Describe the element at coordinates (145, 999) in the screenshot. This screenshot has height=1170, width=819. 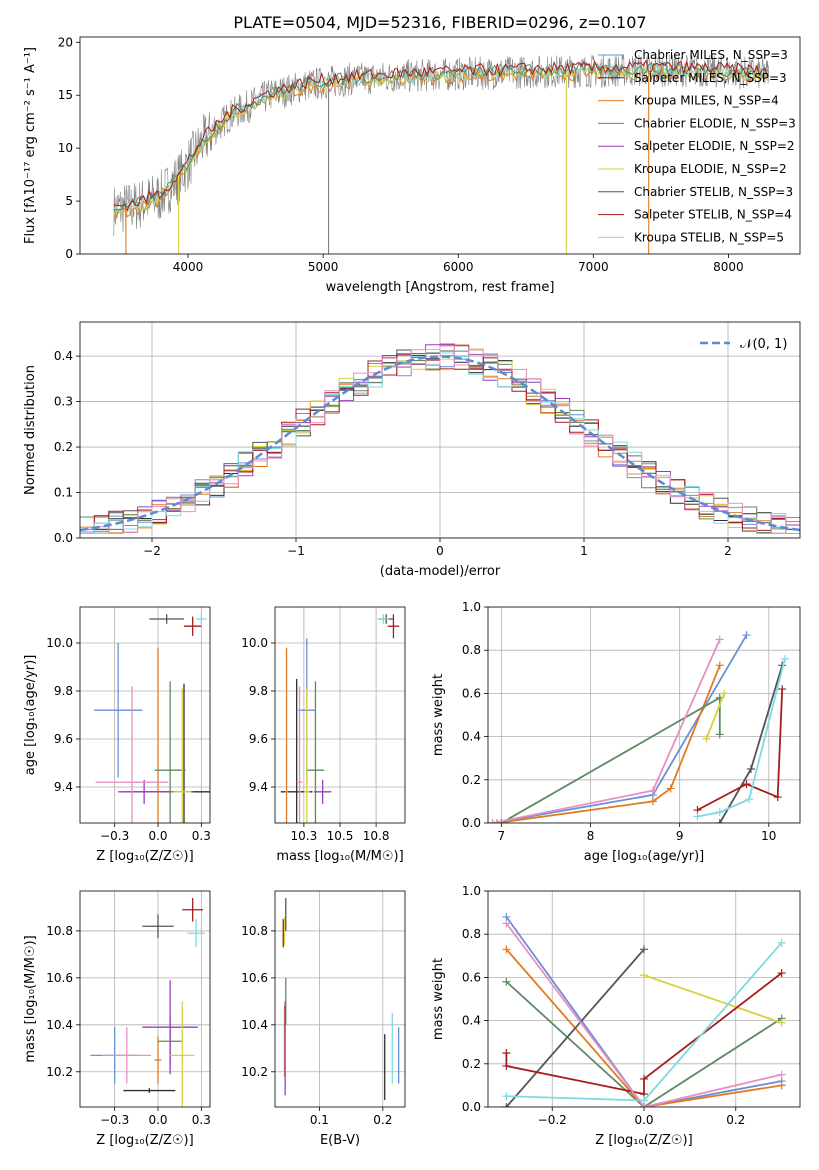
I see `mass_vs_Z-frame` at that location.